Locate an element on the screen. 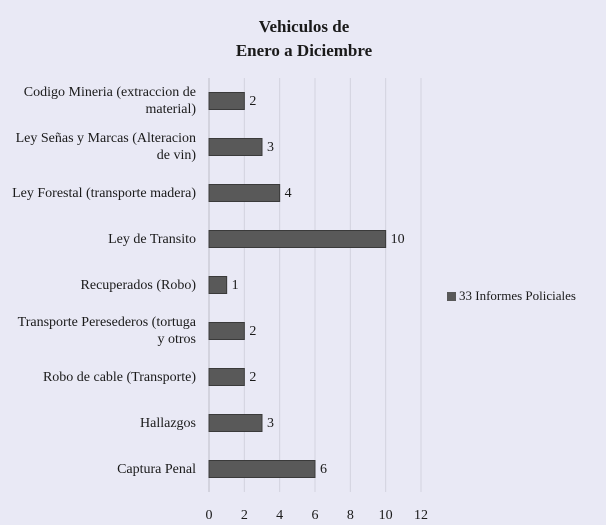 This screenshot has height=525, width=606. data-label: 10 is located at coordinates (398, 239).